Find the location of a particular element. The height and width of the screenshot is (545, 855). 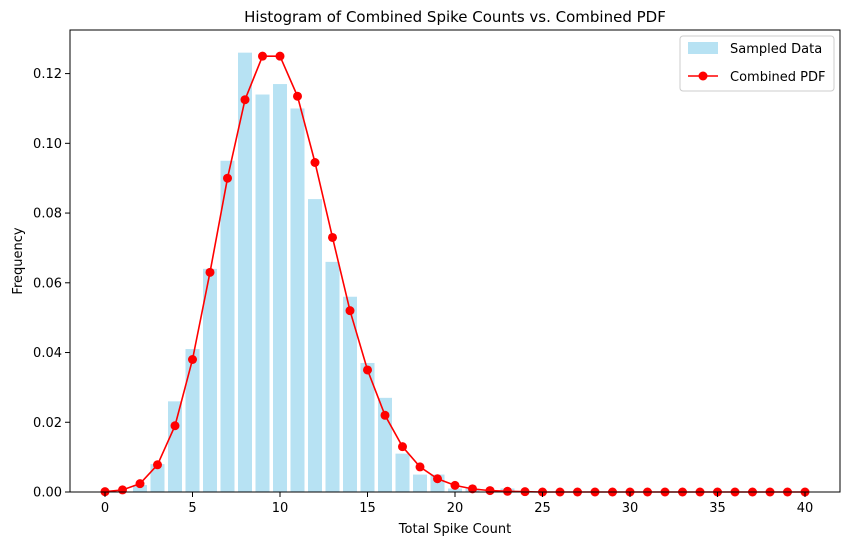

x-tick-label: 0 is located at coordinates (105, 508).